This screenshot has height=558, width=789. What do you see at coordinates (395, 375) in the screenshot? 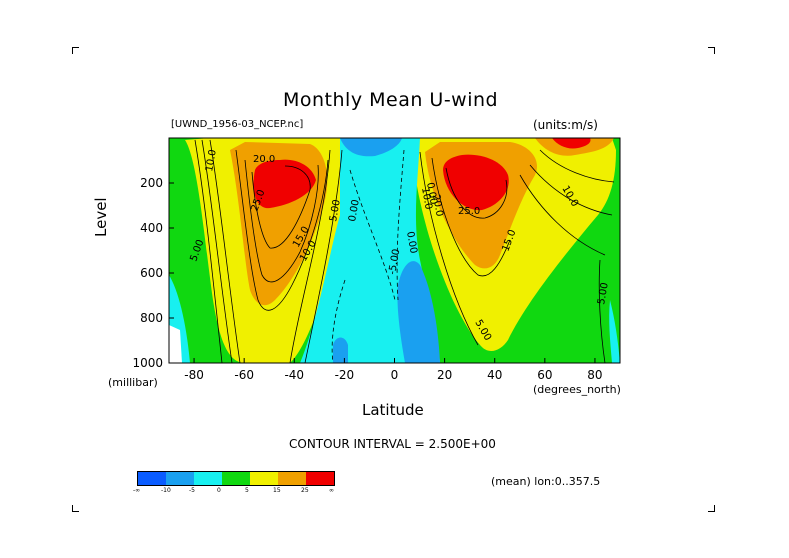
I see `x-tick-label: 0` at bounding box center [395, 375].